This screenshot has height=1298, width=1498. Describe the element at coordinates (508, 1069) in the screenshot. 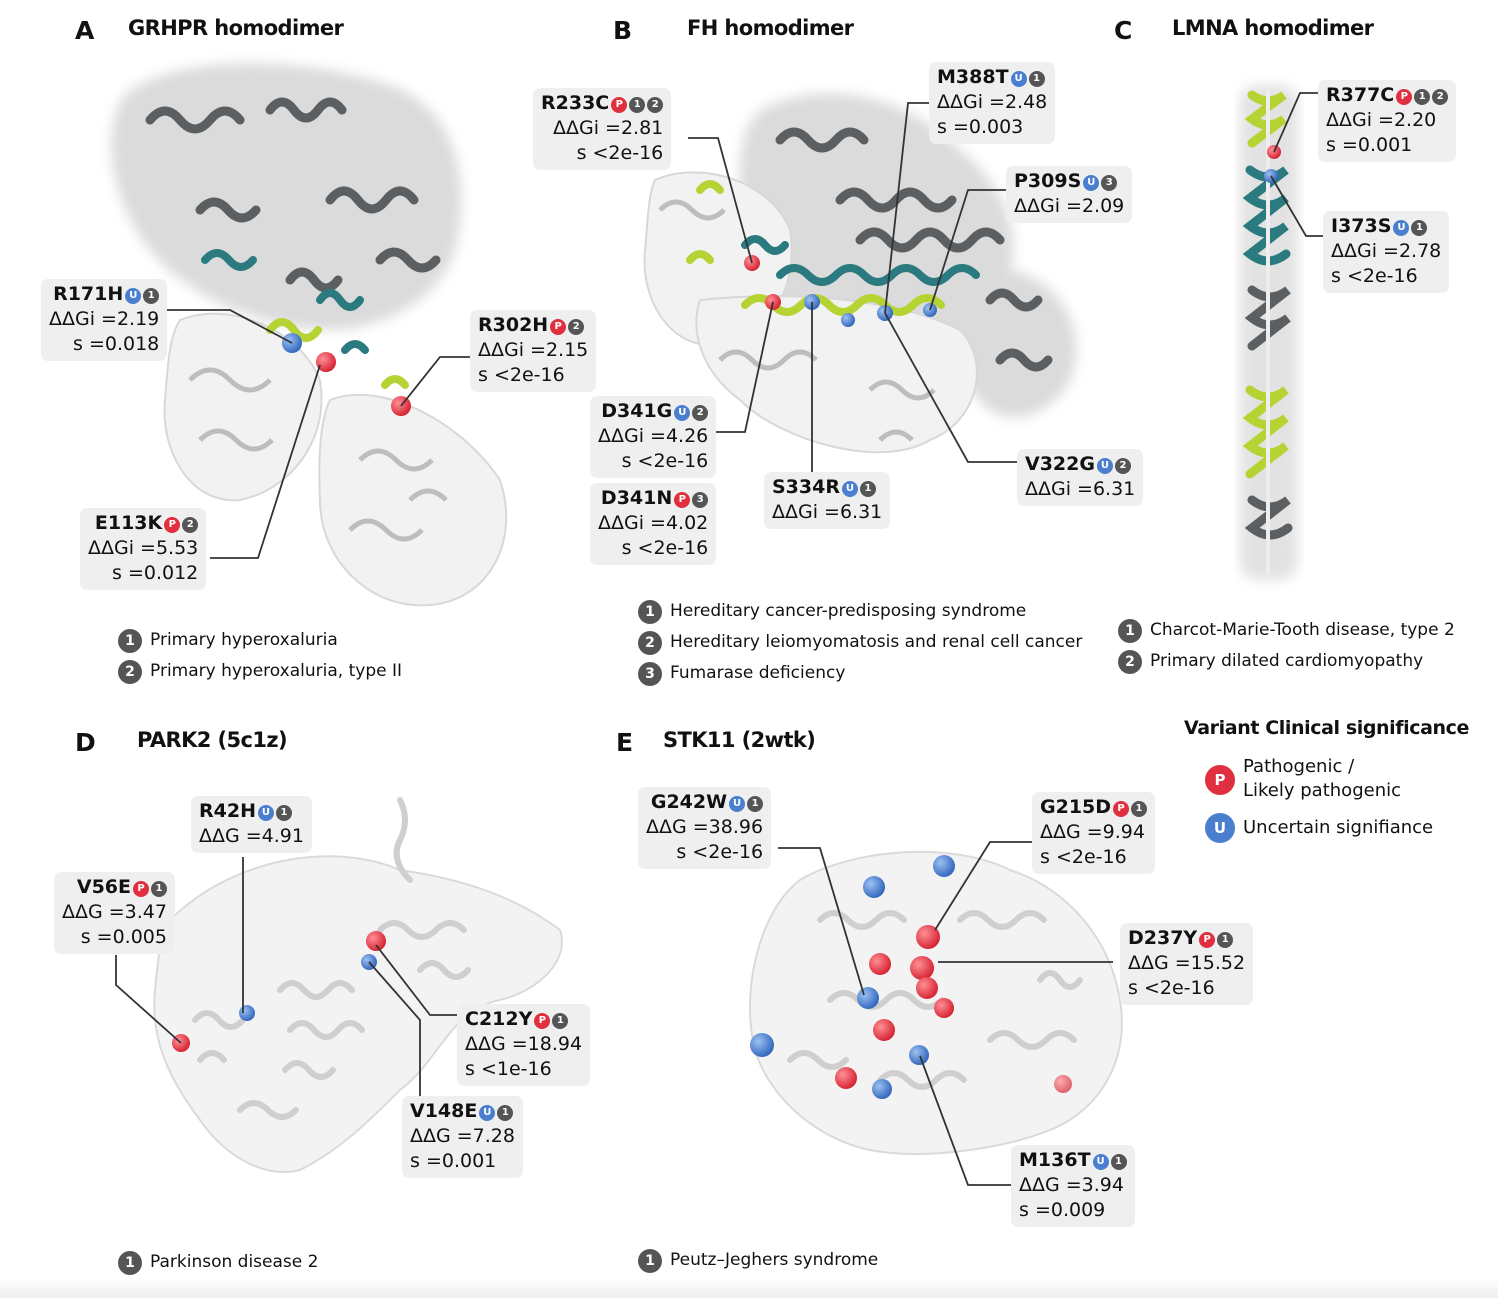

I see `s-value: s <1e-16` at that location.